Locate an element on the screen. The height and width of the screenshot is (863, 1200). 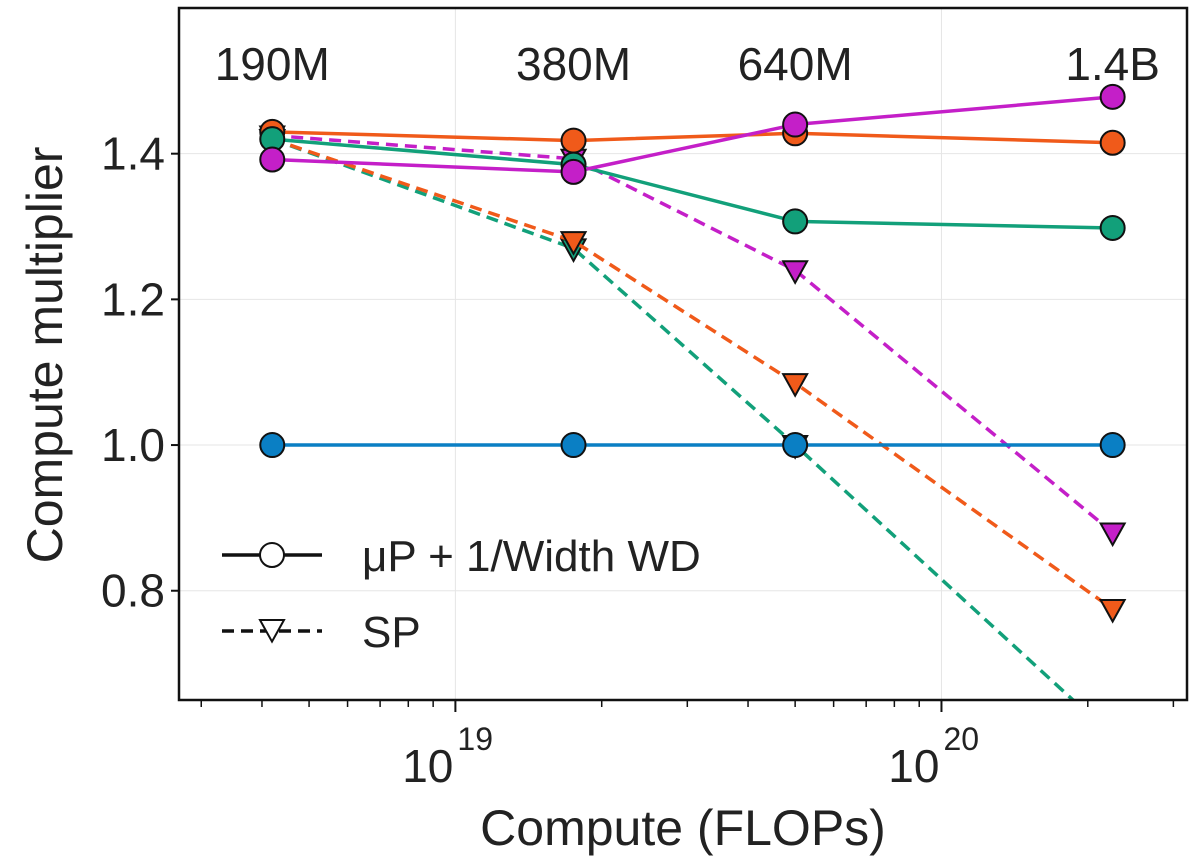
x-tick-exponent: 20 is located at coordinates (961, 739).